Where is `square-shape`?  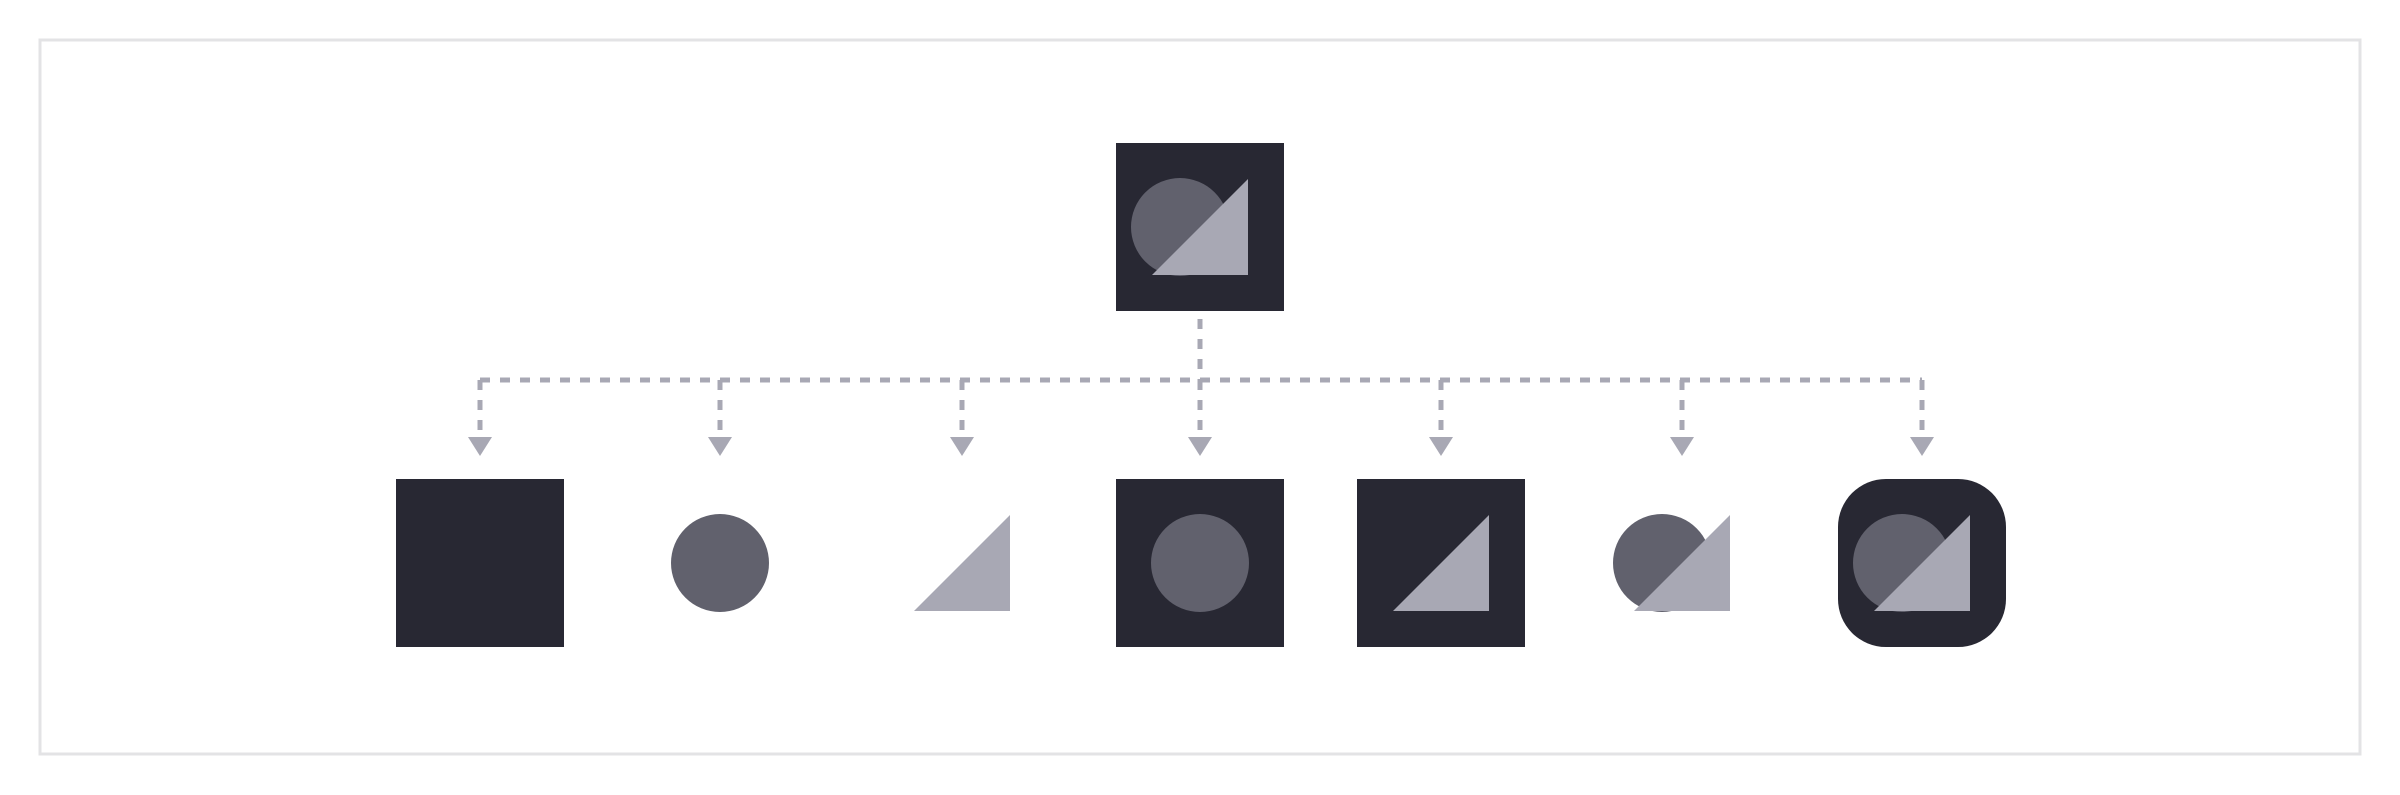 square-shape is located at coordinates (480, 563).